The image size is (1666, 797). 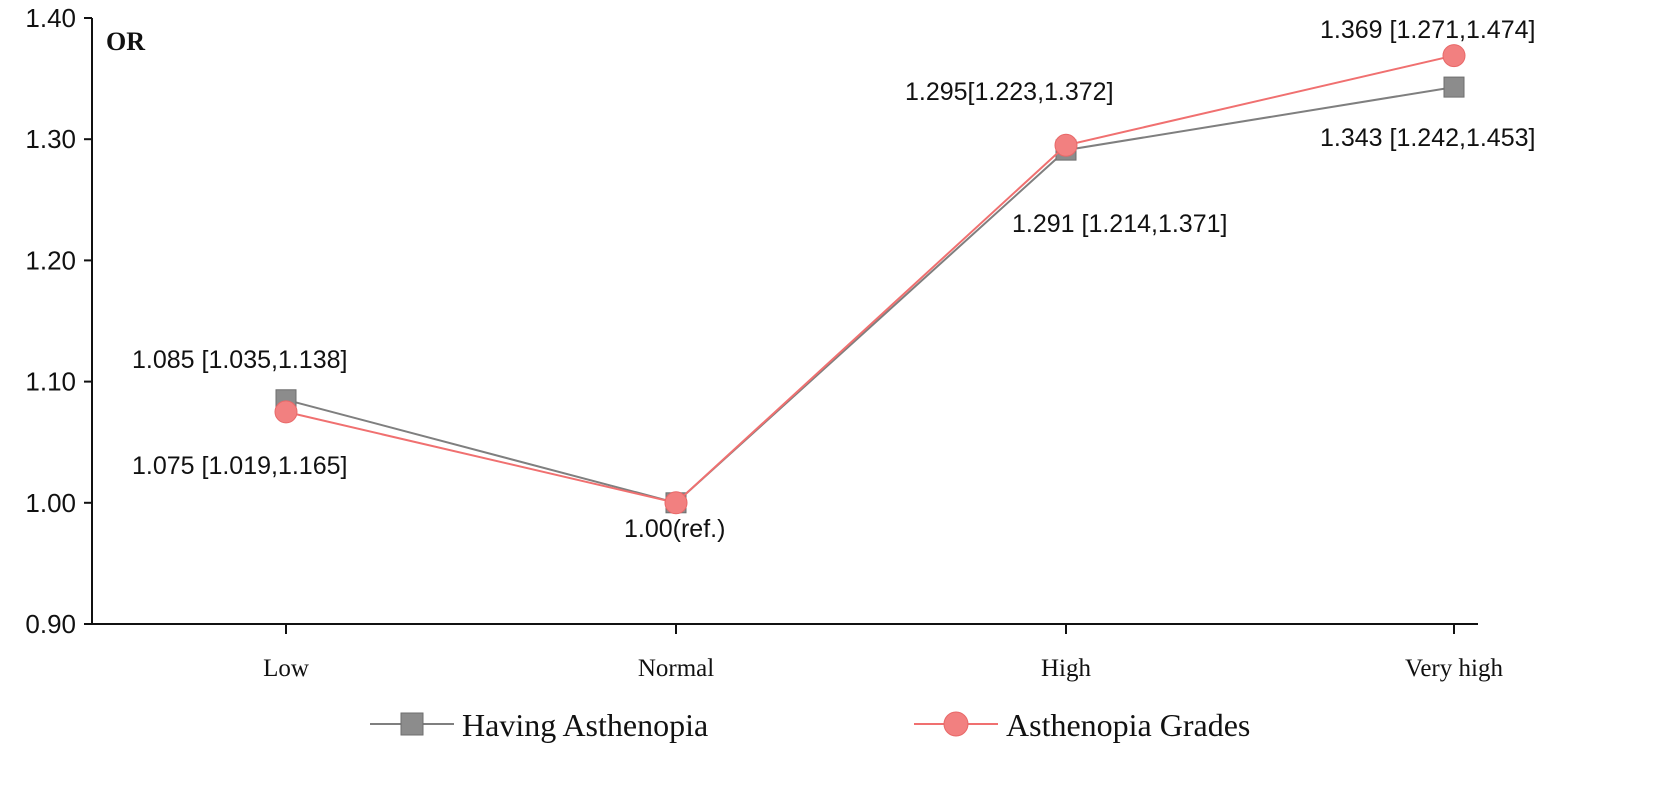 I want to click on annotation-high-having: 1.291 [1.214,1.371], so click(x=1119, y=224).